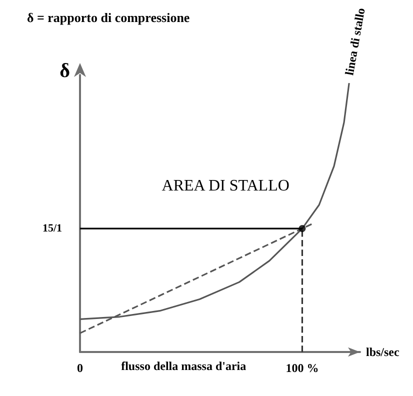 The height and width of the screenshot is (396, 413). Describe the element at coordinates (383, 352) in the screenshot. I see `x-axis-title: lbs/sec` at that location.